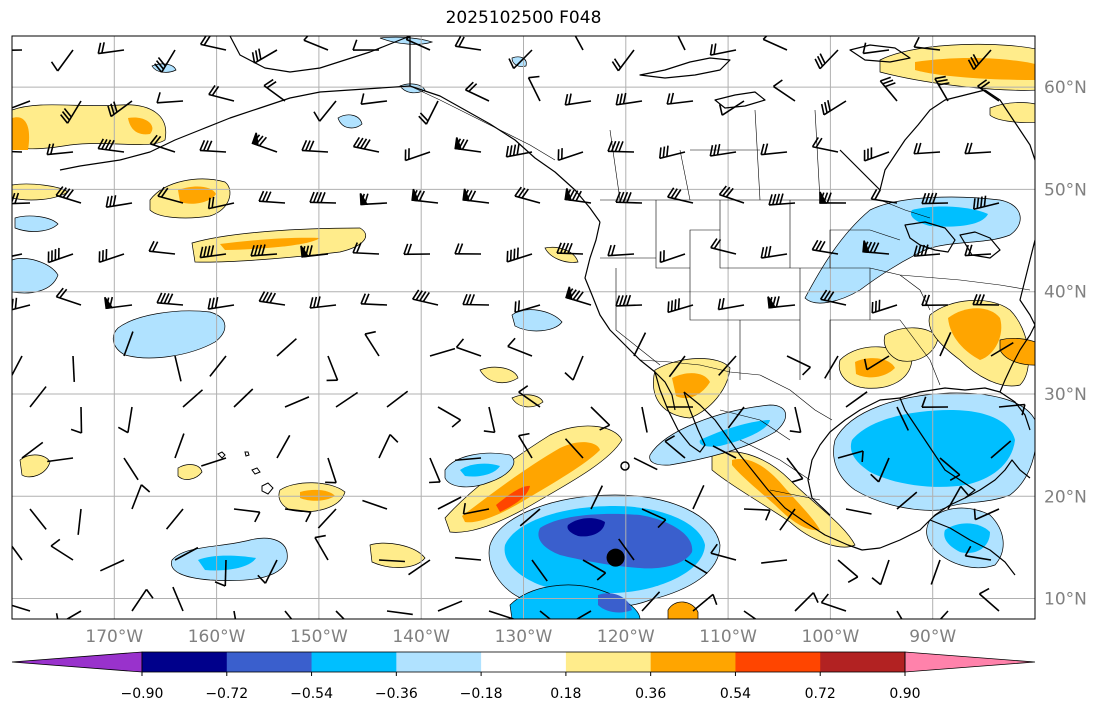  Describe the element at coordinates (421, 637) in the screenshot. I see `longitude-label: 140°W` at that location.